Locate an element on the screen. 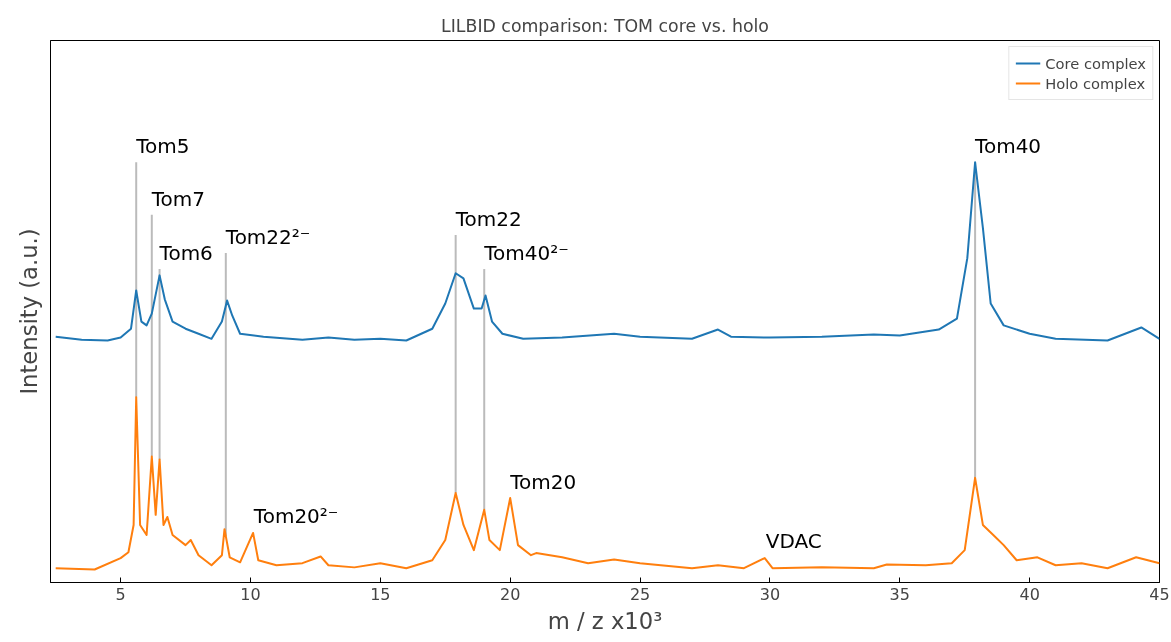 This screenshot has width=1171, height=642. annotation: Tom7 is located at coordinates (178, 198).